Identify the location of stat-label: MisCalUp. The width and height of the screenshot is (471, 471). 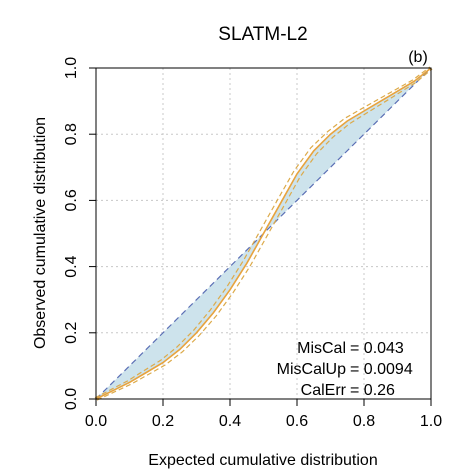
(311, 369).